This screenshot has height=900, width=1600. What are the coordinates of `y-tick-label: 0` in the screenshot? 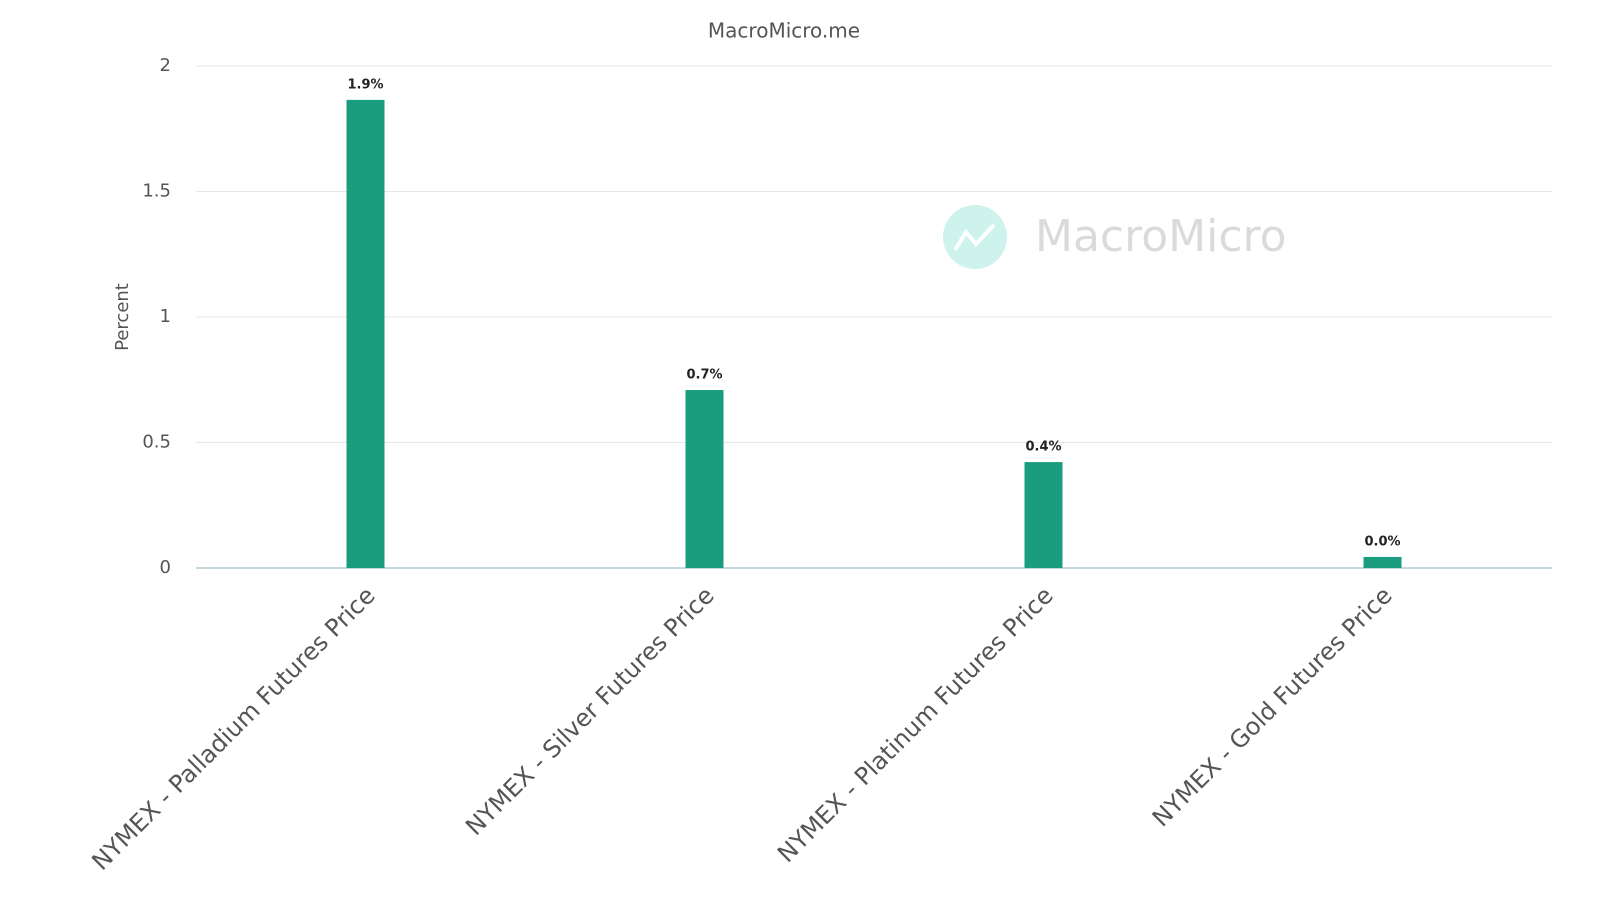 It's located at (165, 567).